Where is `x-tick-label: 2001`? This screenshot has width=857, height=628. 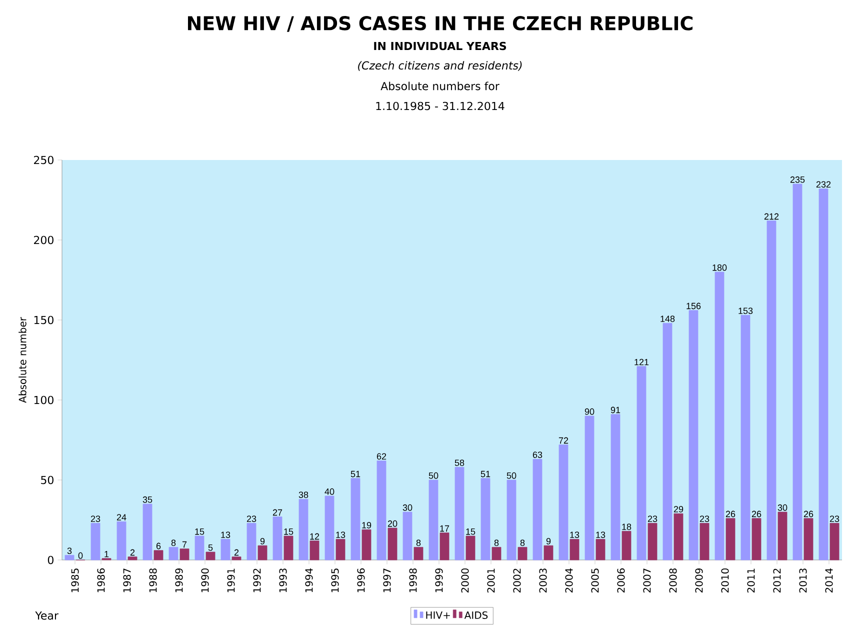
x-tick-label: 2001 is located at coordinates (491, 580).